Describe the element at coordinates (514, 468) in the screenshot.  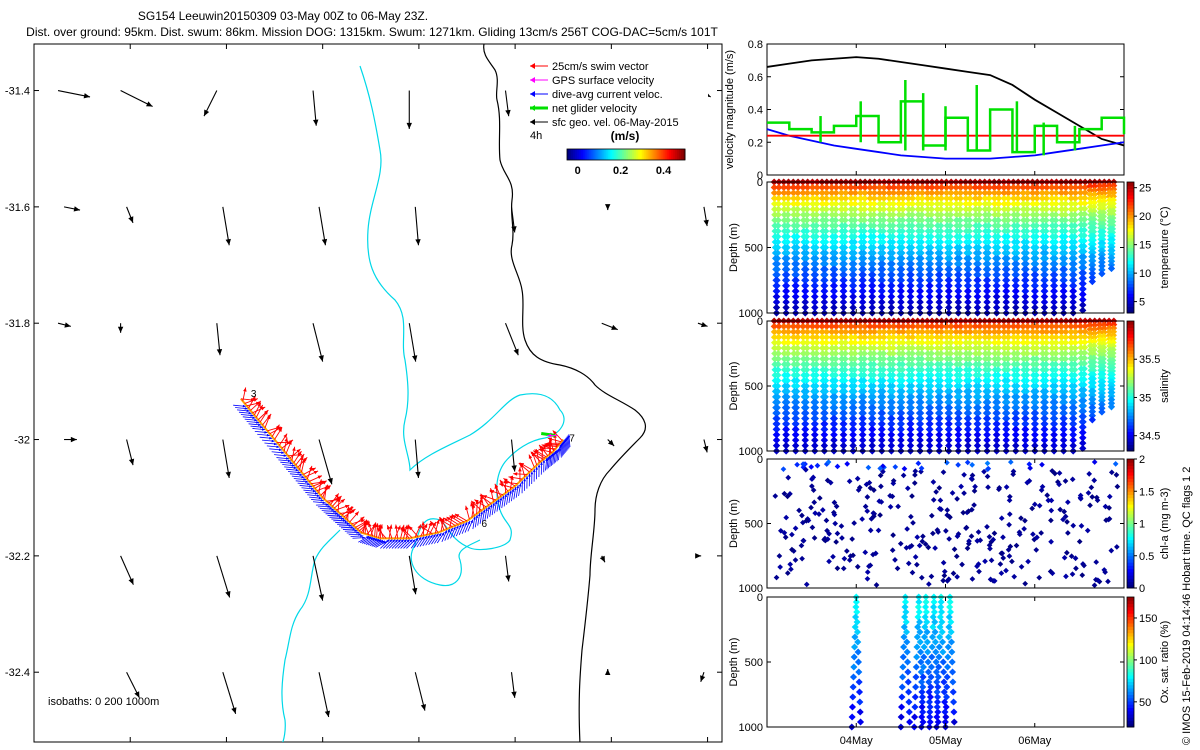
I see `sfc-velocity-arrow-head` at that location.